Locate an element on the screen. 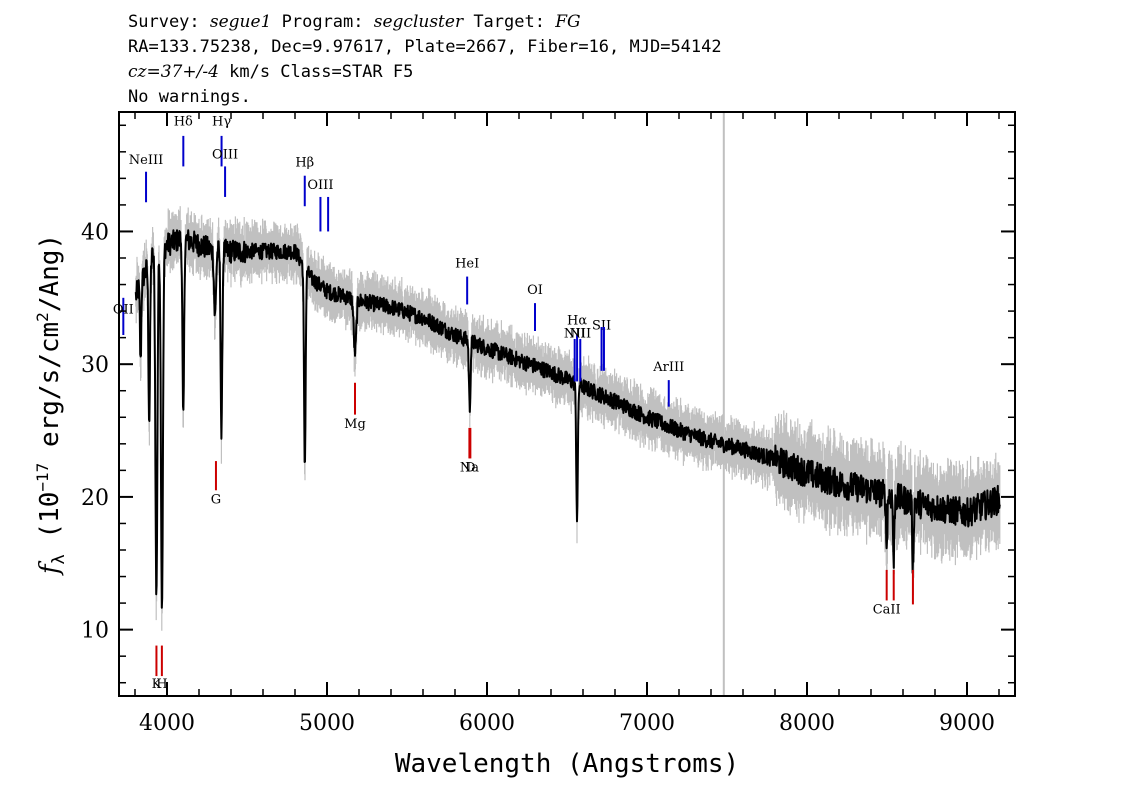  absorption-line-label: G is located at coordinates (216, 500).